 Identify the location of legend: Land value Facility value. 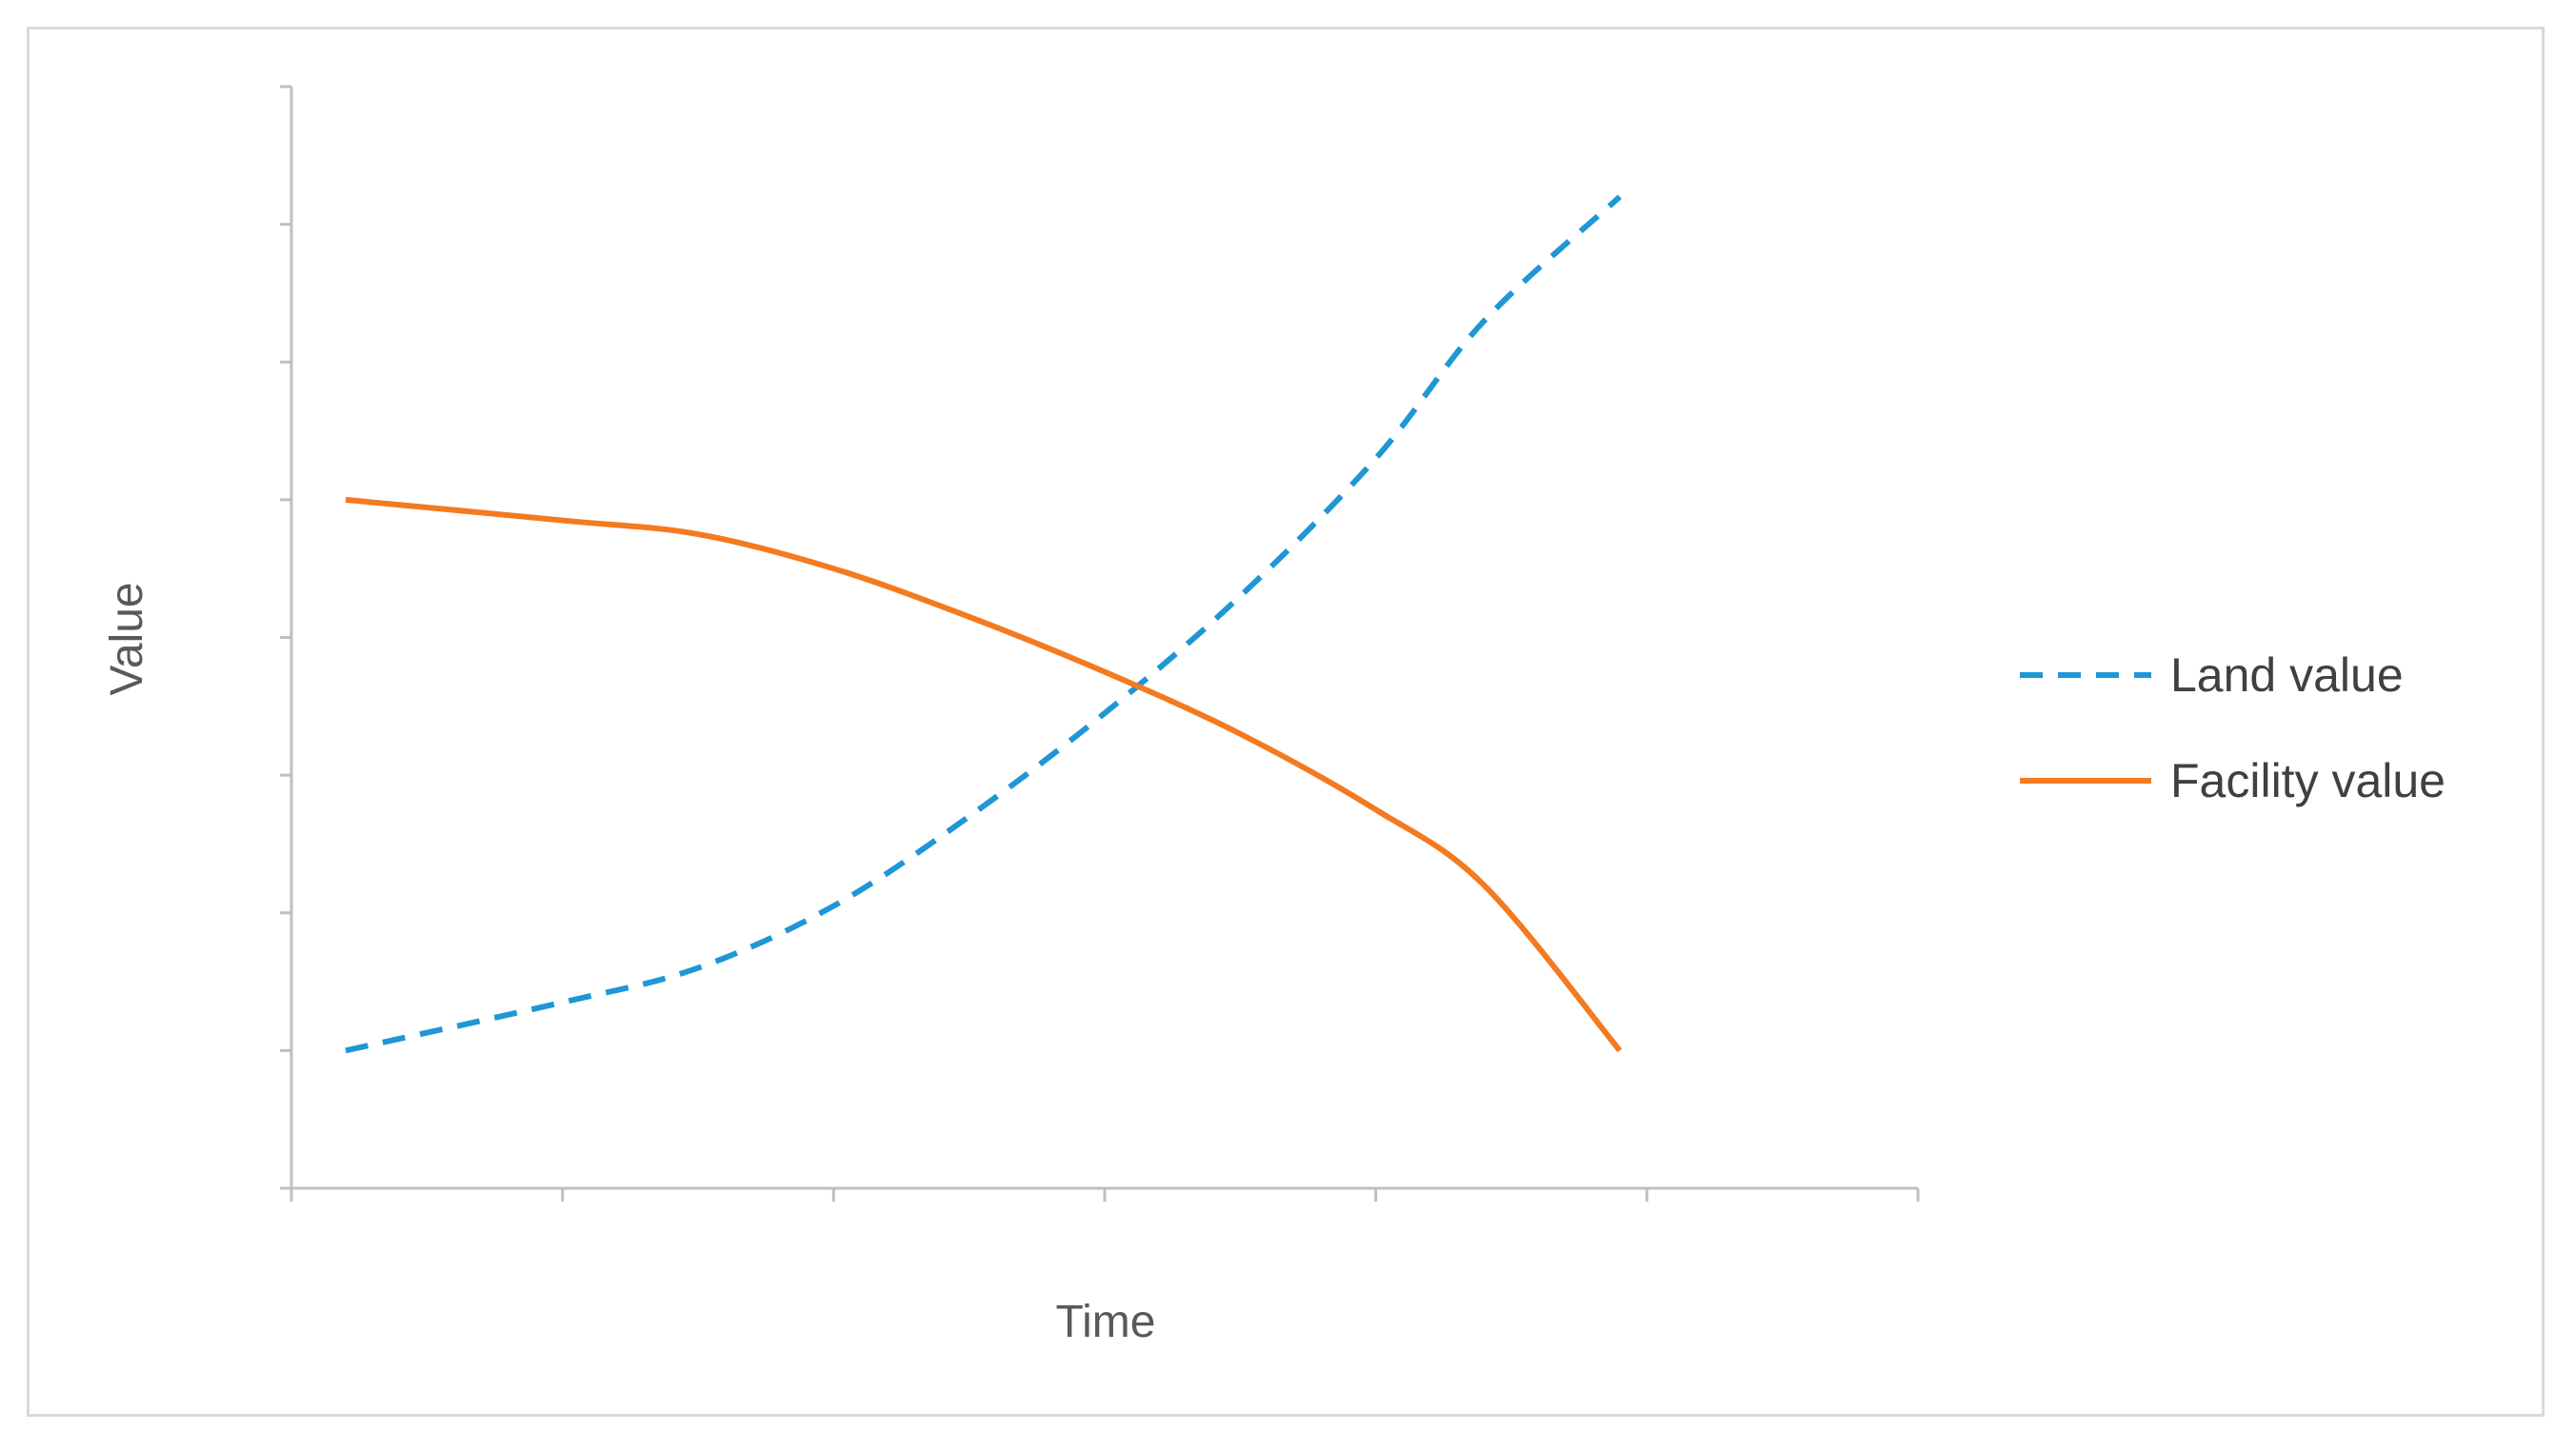
(2233, 728).